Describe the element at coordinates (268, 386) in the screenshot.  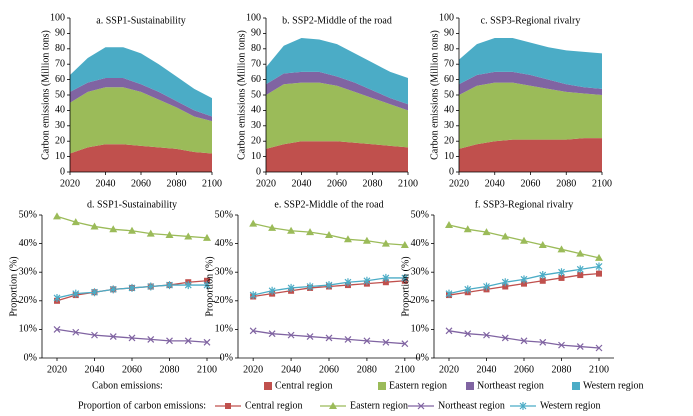
I see `legend-swatch` at that location.